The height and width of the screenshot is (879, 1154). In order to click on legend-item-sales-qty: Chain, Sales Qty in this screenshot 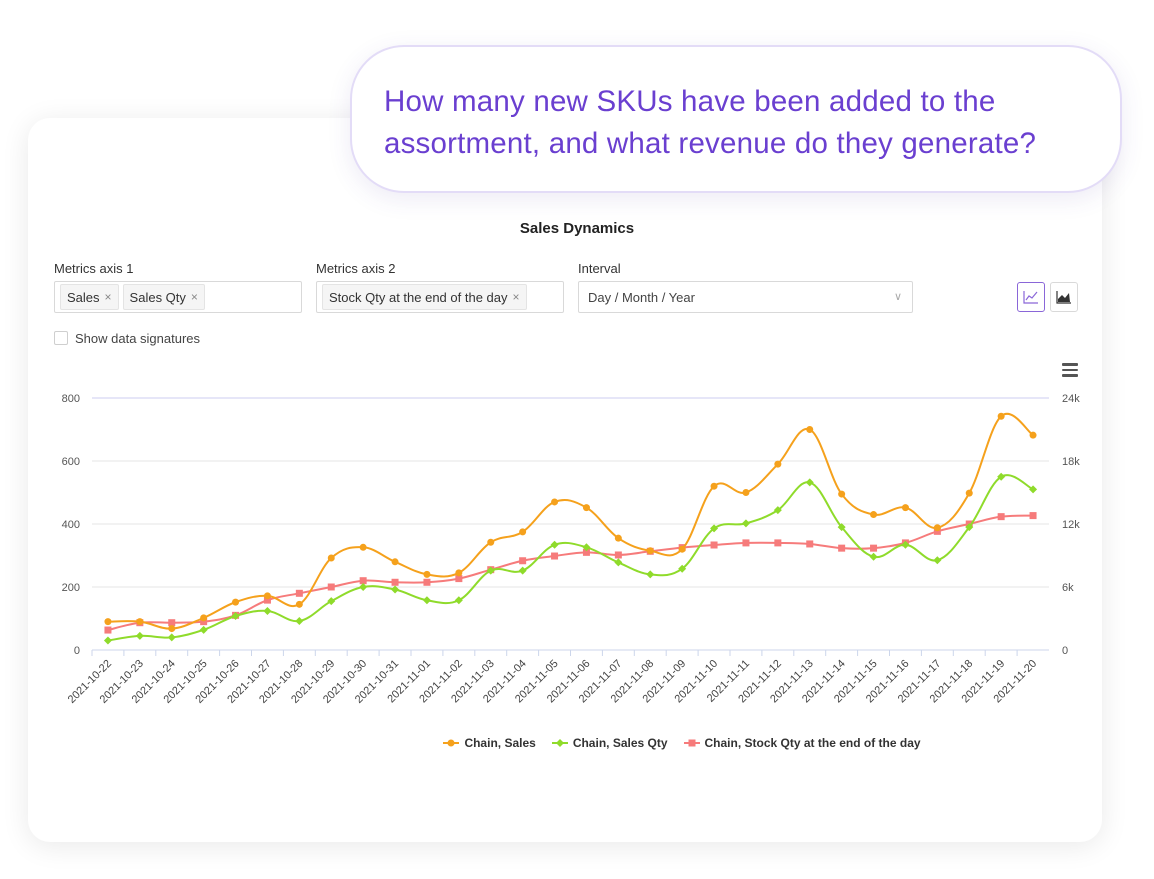, I will do `click(609, 743)`.